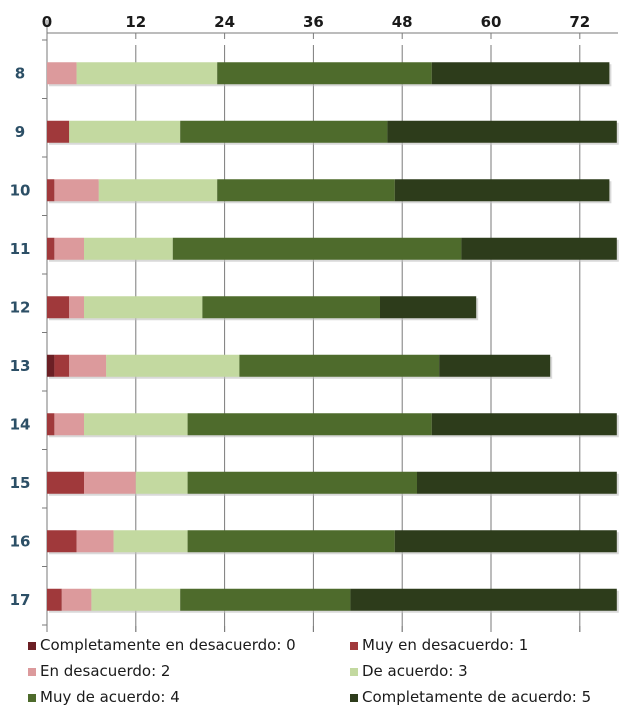 Image resolution: width=621 pixels, height=718 pixels. Describe the element at coordinates (135, 22) in the screenshot. I see `x-tick-label-12: 12` at that location.